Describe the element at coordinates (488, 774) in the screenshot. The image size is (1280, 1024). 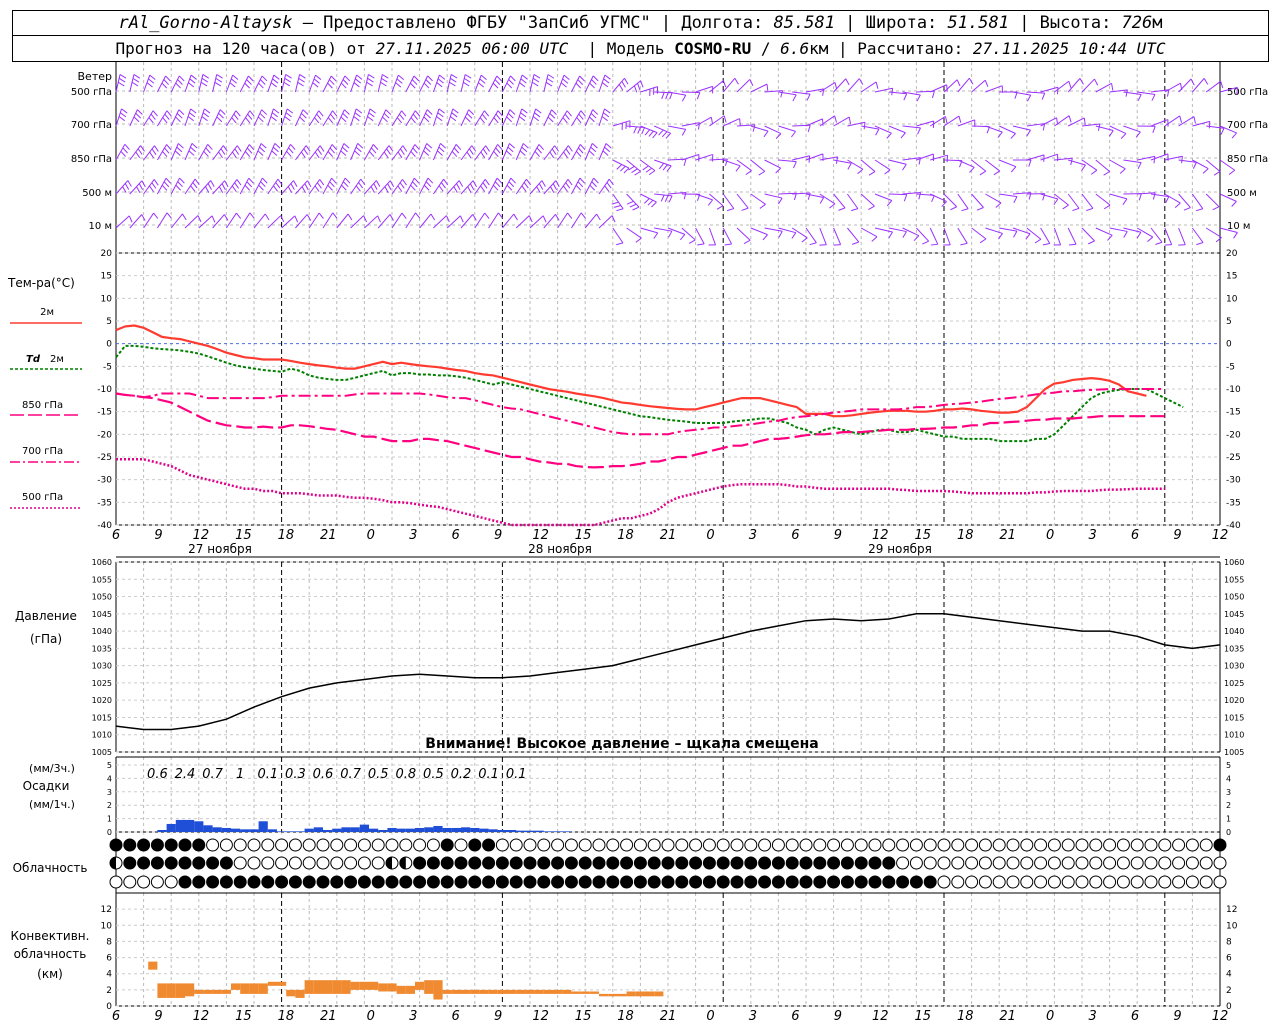
I see `precip-3h-label: 0.1` at that location.